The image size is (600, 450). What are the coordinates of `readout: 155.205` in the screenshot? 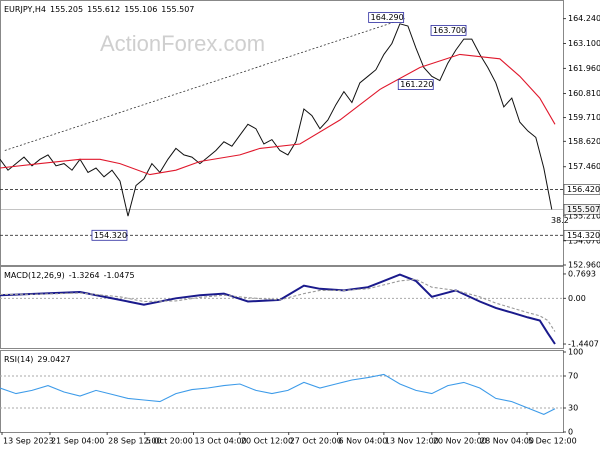 It's located at (66, 9).